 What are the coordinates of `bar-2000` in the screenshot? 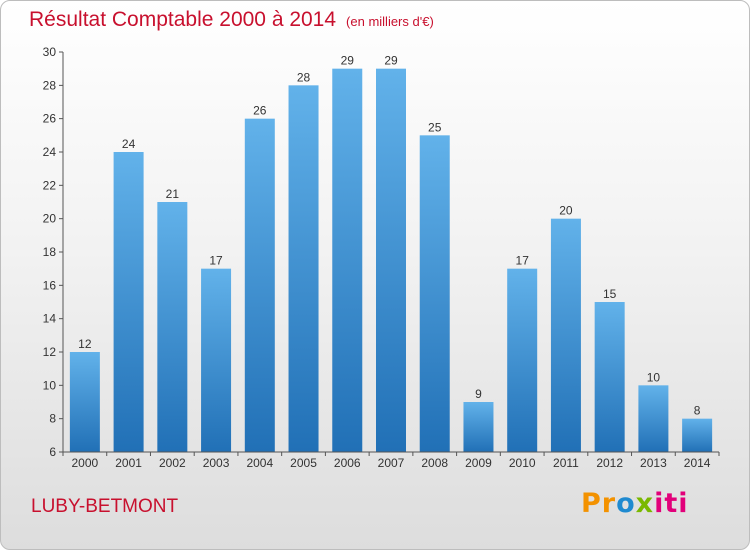 It's located at (84, 402).